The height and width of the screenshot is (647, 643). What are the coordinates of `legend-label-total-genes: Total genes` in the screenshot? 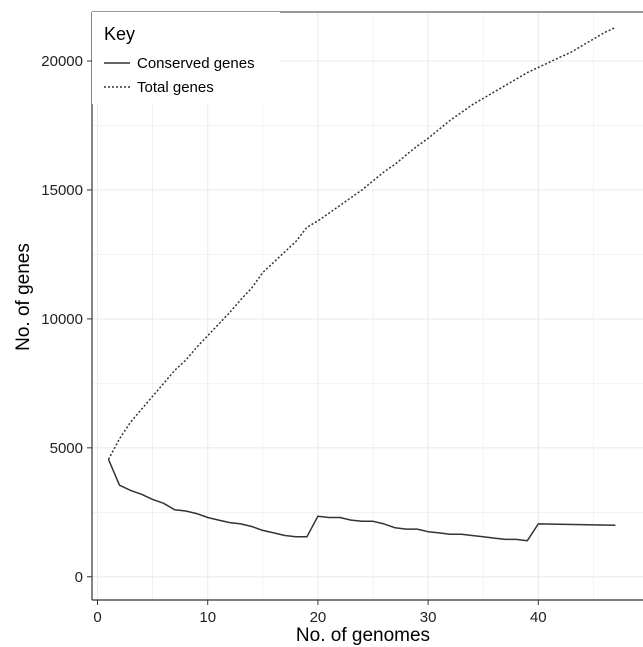 It's located at (175, 87).